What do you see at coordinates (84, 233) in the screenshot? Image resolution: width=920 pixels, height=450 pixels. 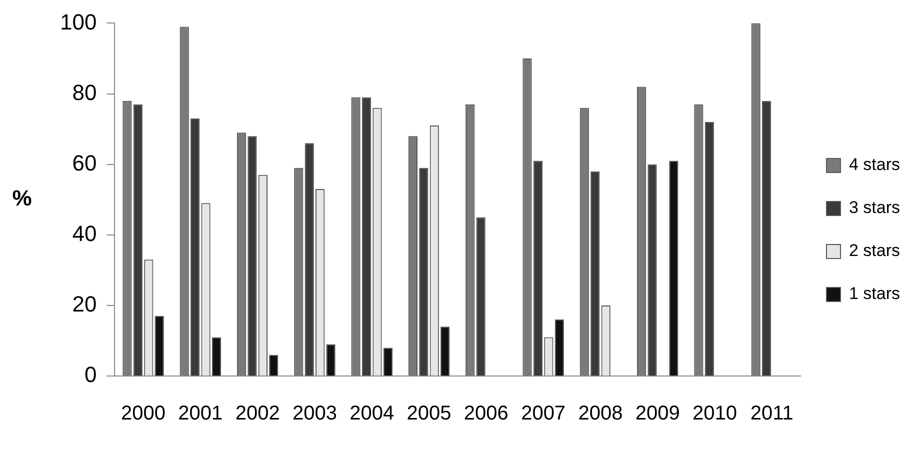 I see `y-tick-label: 40` at bounding box center [84, 233].